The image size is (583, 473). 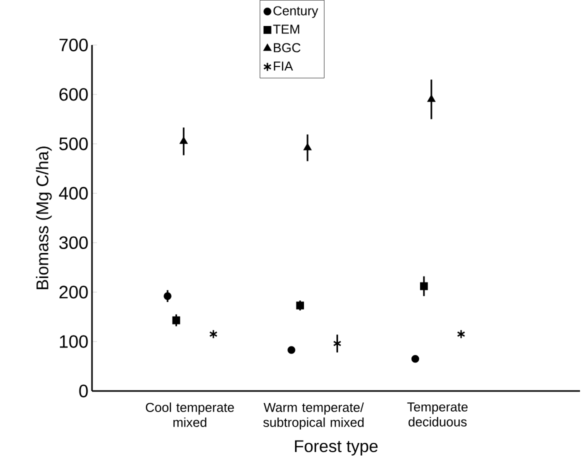 What do you see at coordinates (437, 414) in the screenshot?
I see `x-tick-label: Temperate deciduous` at bounding box center [437, 414].